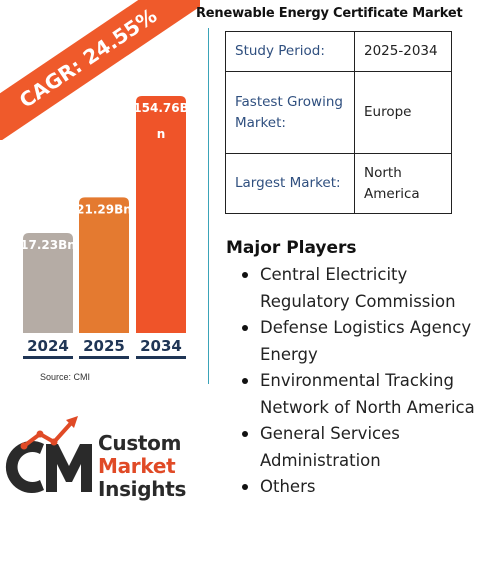  I want to click on tick-label-2025: 2025, so click(104, 346).